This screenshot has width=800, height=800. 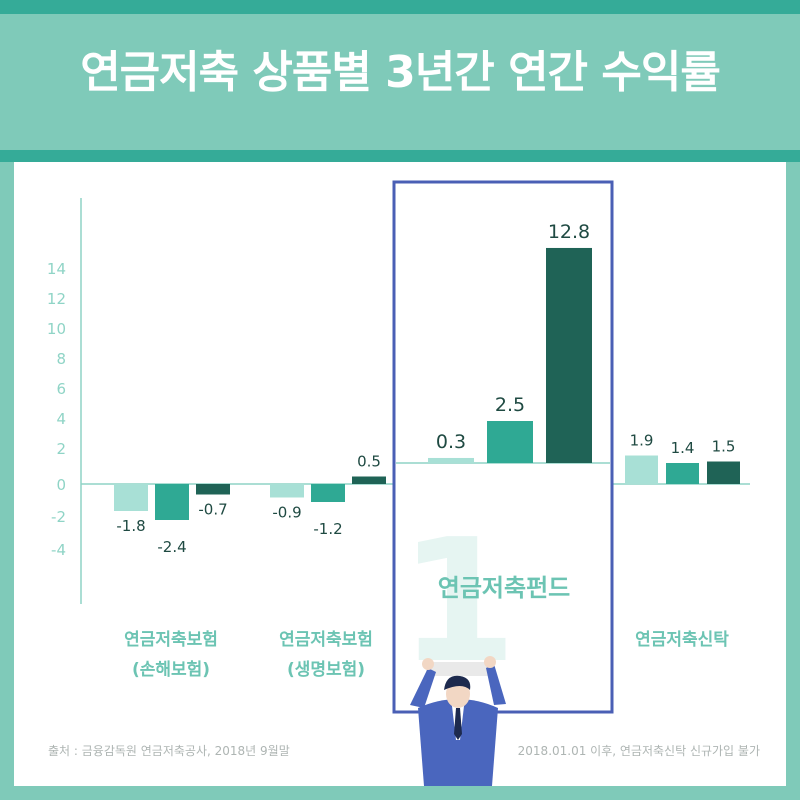 What do you see at coordinates (428, 664) in the screenshot?
I see `person-left-hand` at bounding box center [428, 664].